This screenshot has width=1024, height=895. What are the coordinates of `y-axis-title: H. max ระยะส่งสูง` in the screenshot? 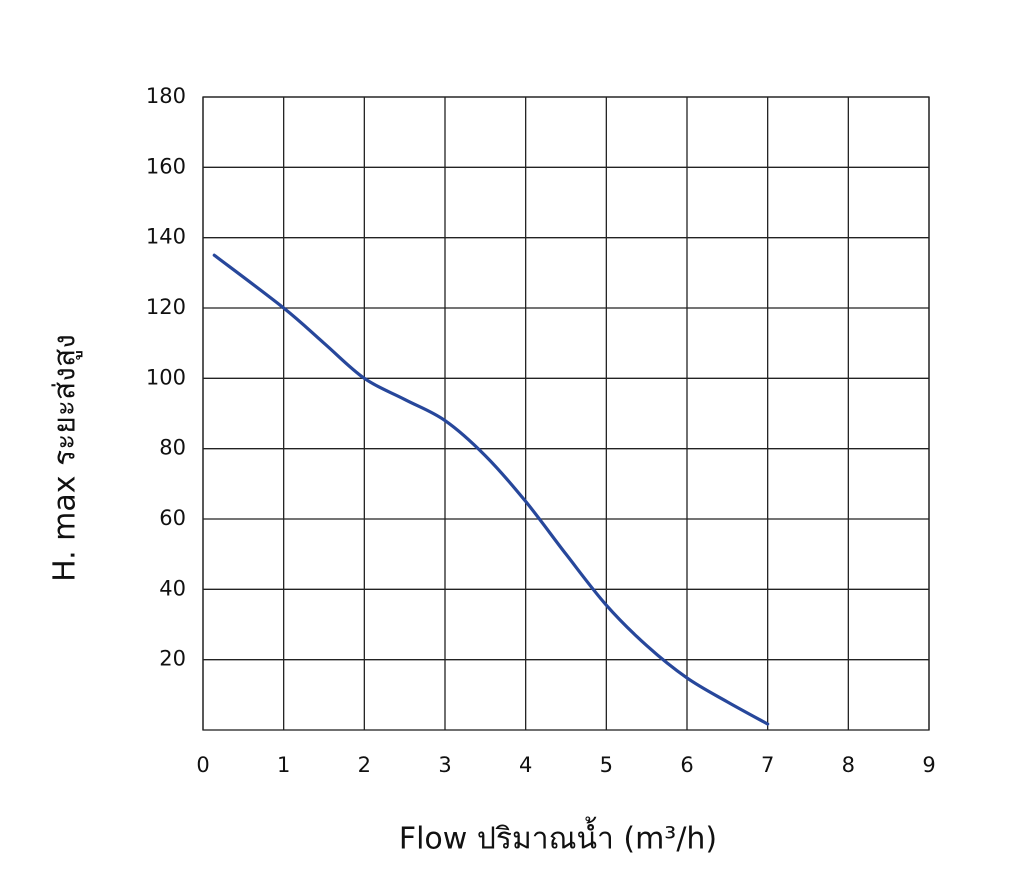 It's located at (65, 458).